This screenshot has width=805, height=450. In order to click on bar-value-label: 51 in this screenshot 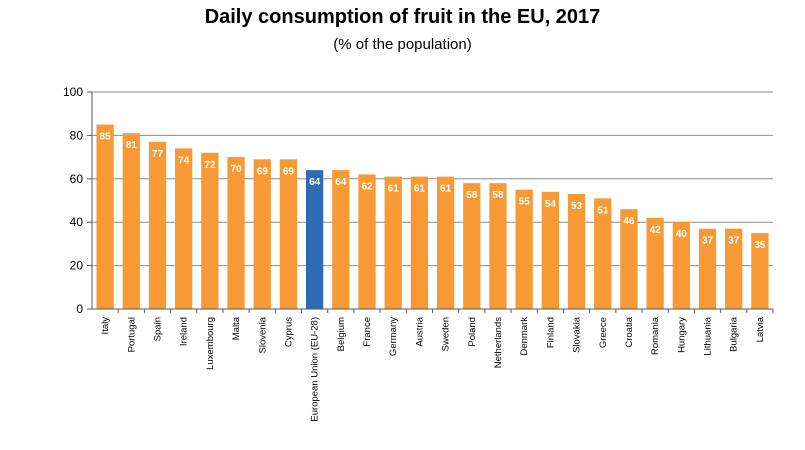, I will do `click(603, 210)`.